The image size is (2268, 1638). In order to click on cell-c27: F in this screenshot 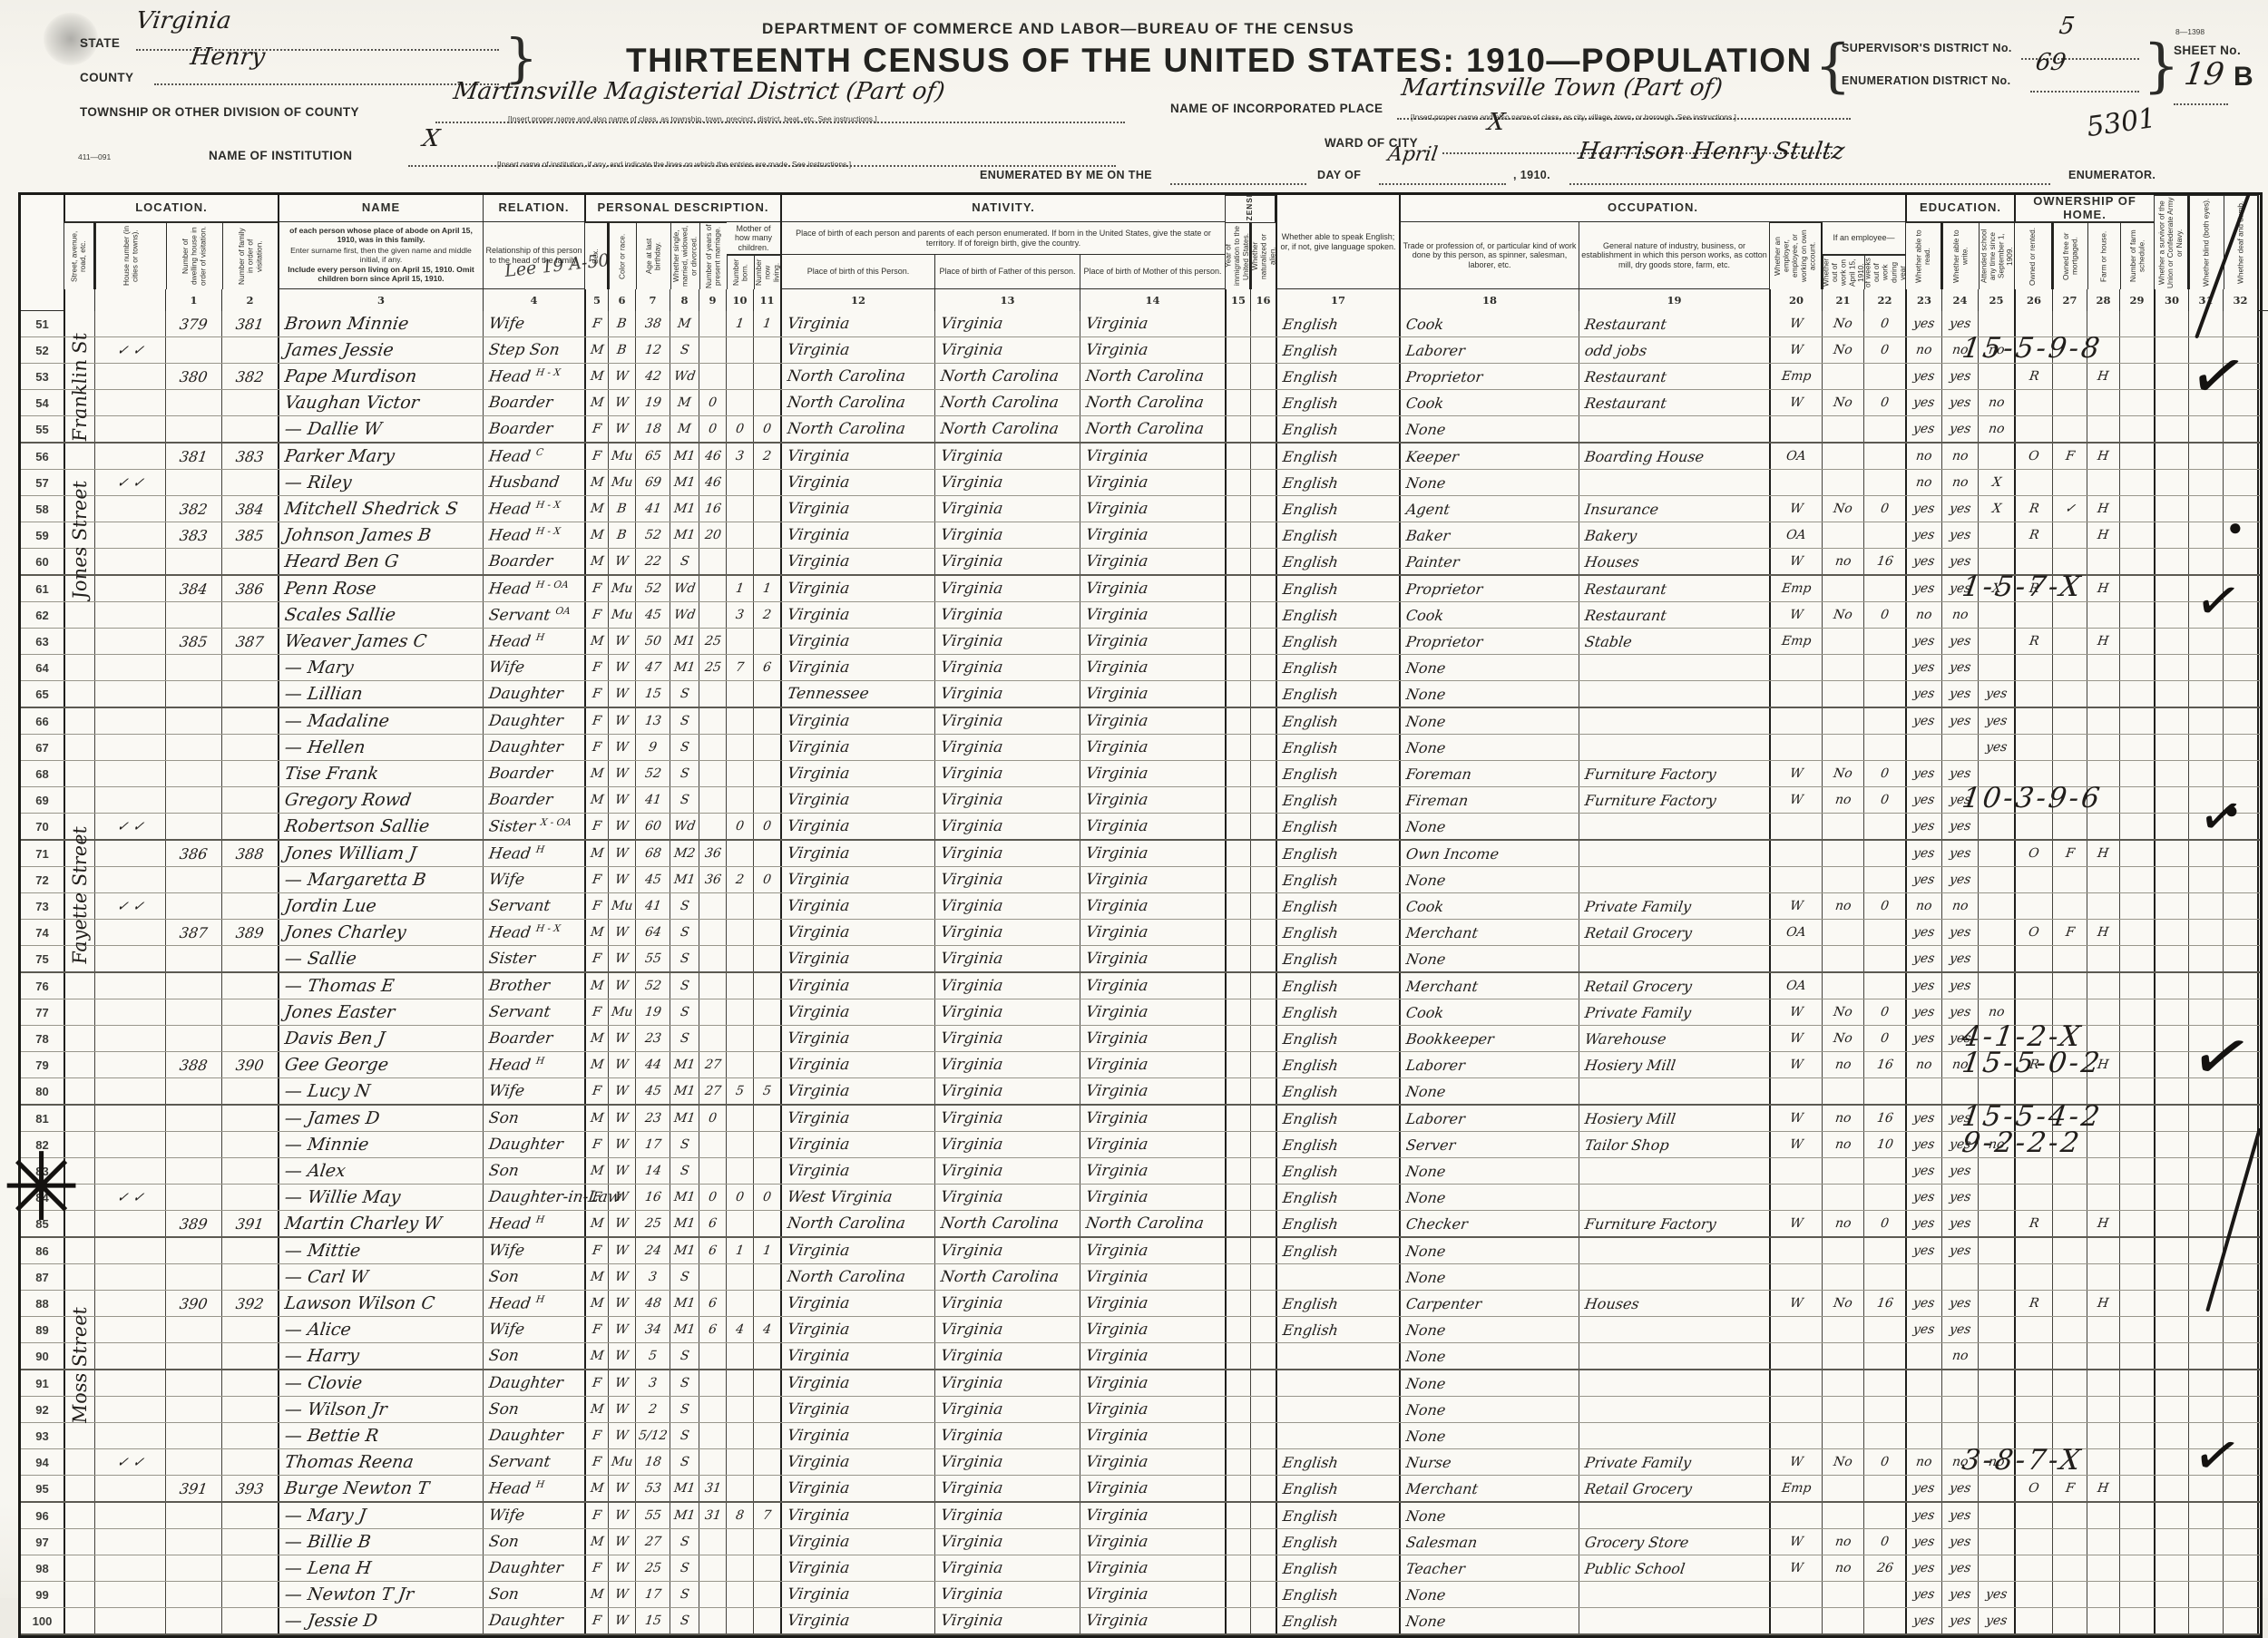, I will do `click(2070, 854)`.